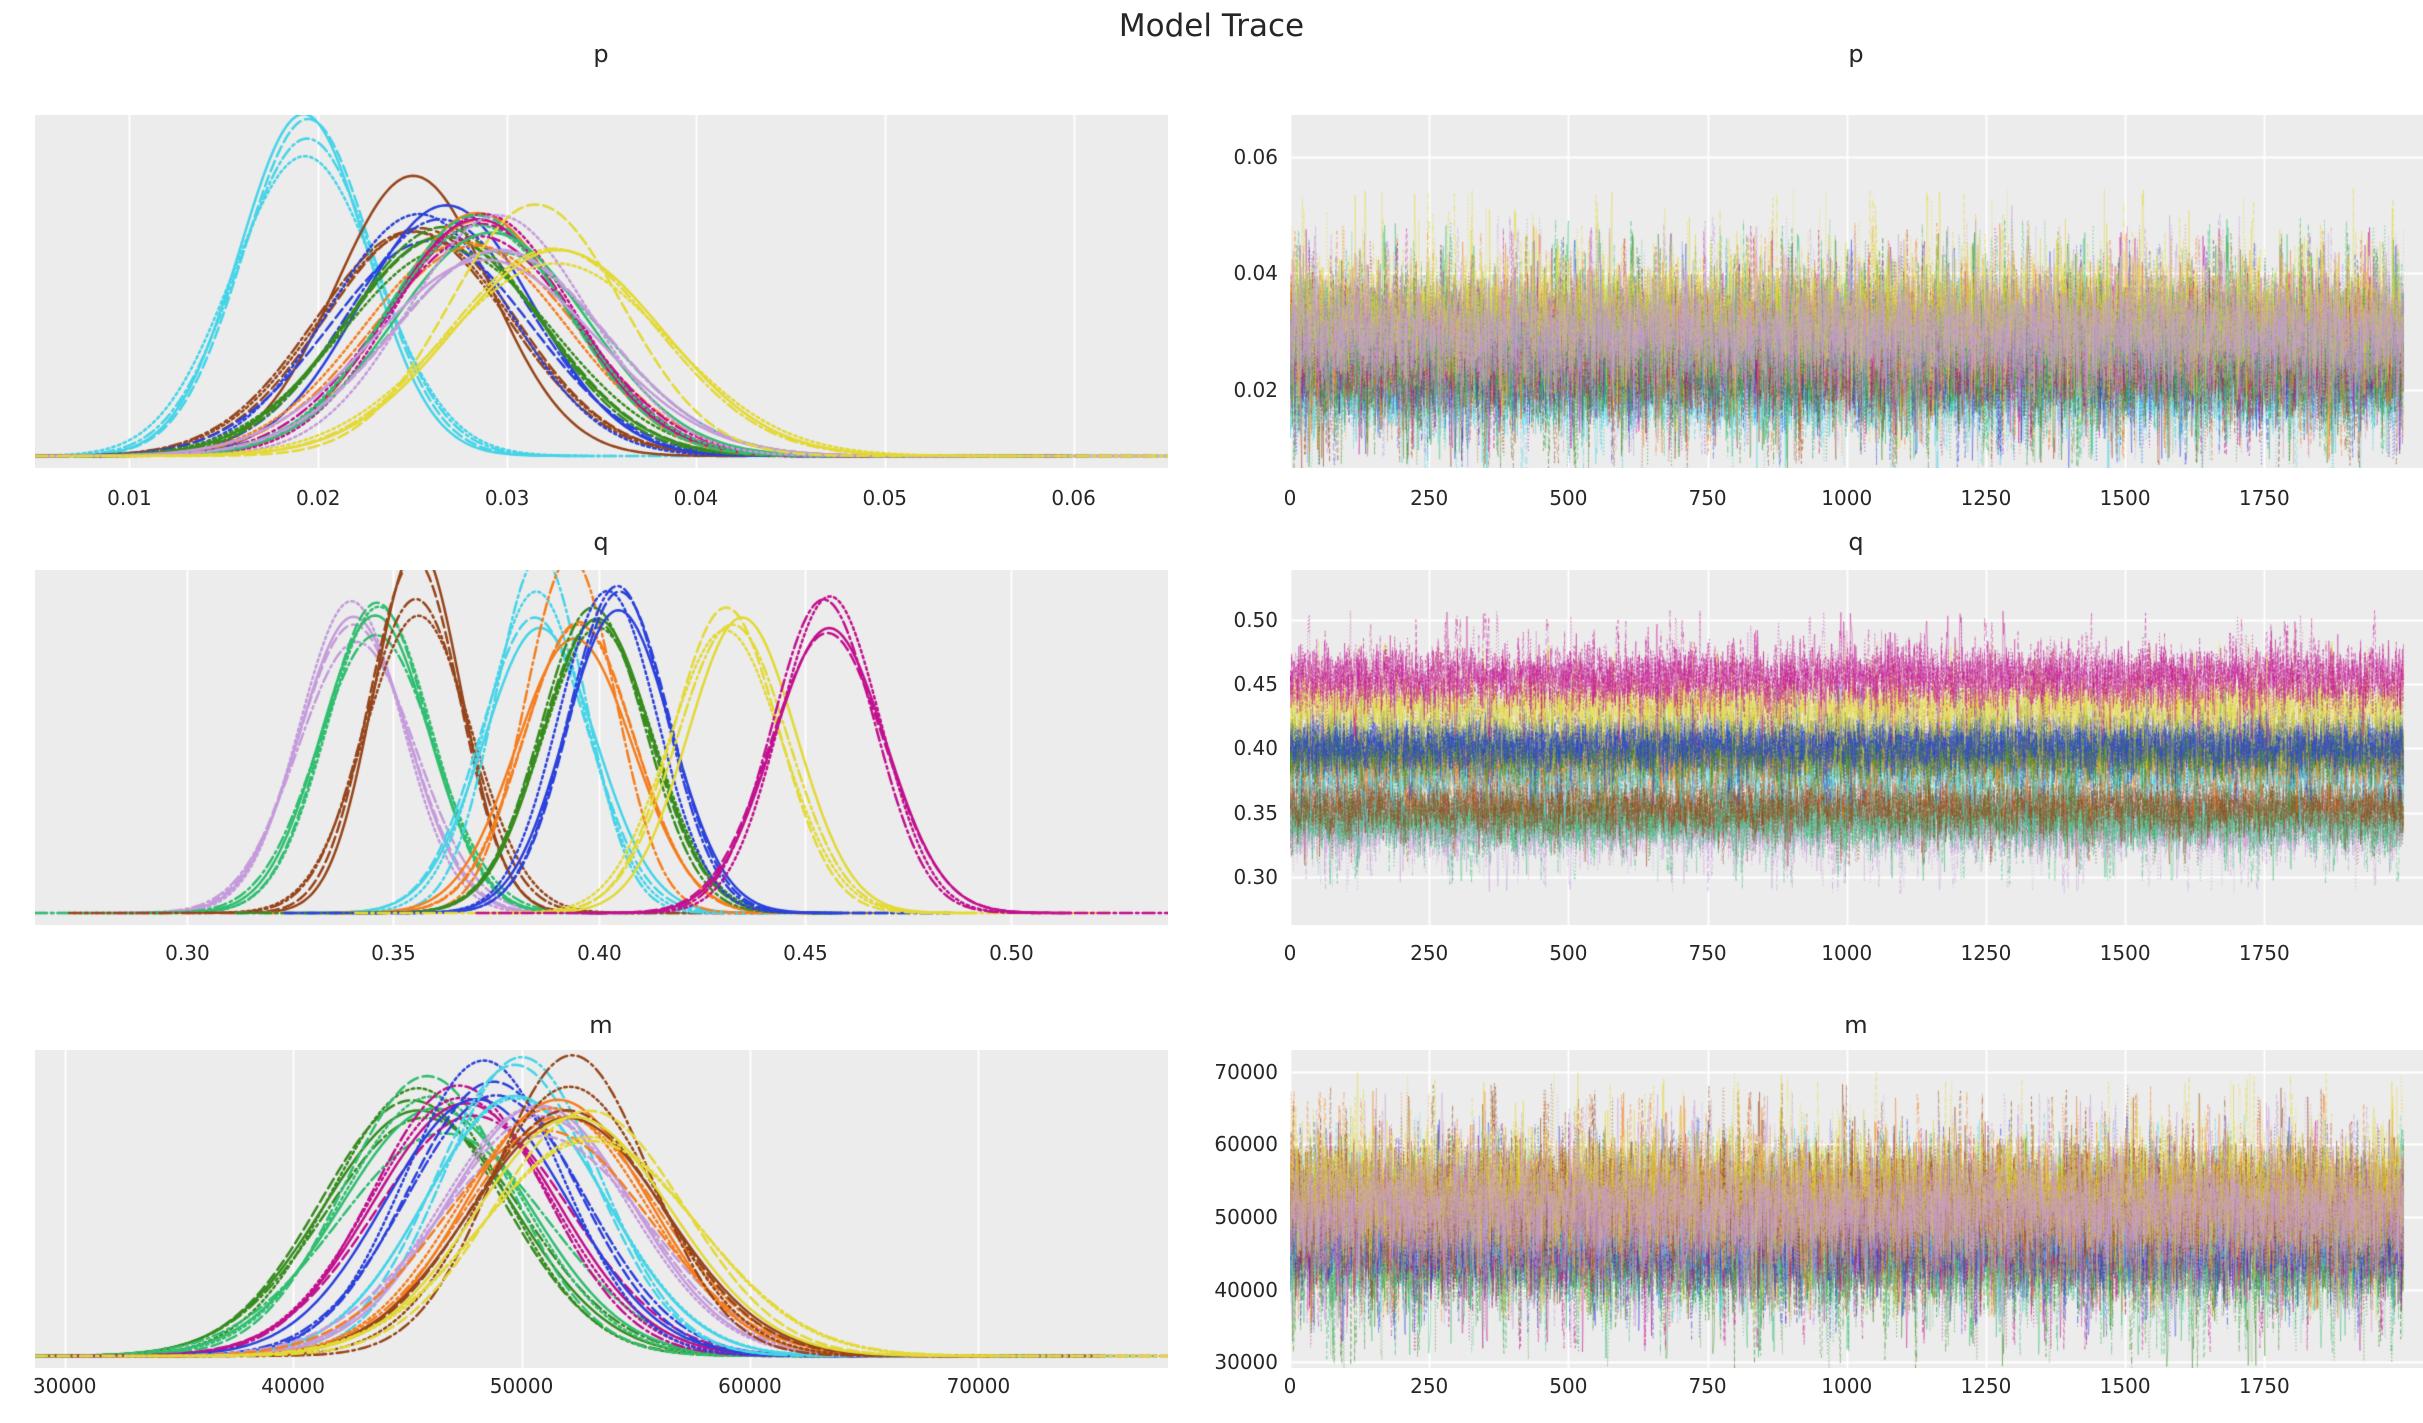  What do you see at coordinates (1255, 619) in the screenshot?
I see `y-tick-label: 0.50` at bounding box center [1255, 619].